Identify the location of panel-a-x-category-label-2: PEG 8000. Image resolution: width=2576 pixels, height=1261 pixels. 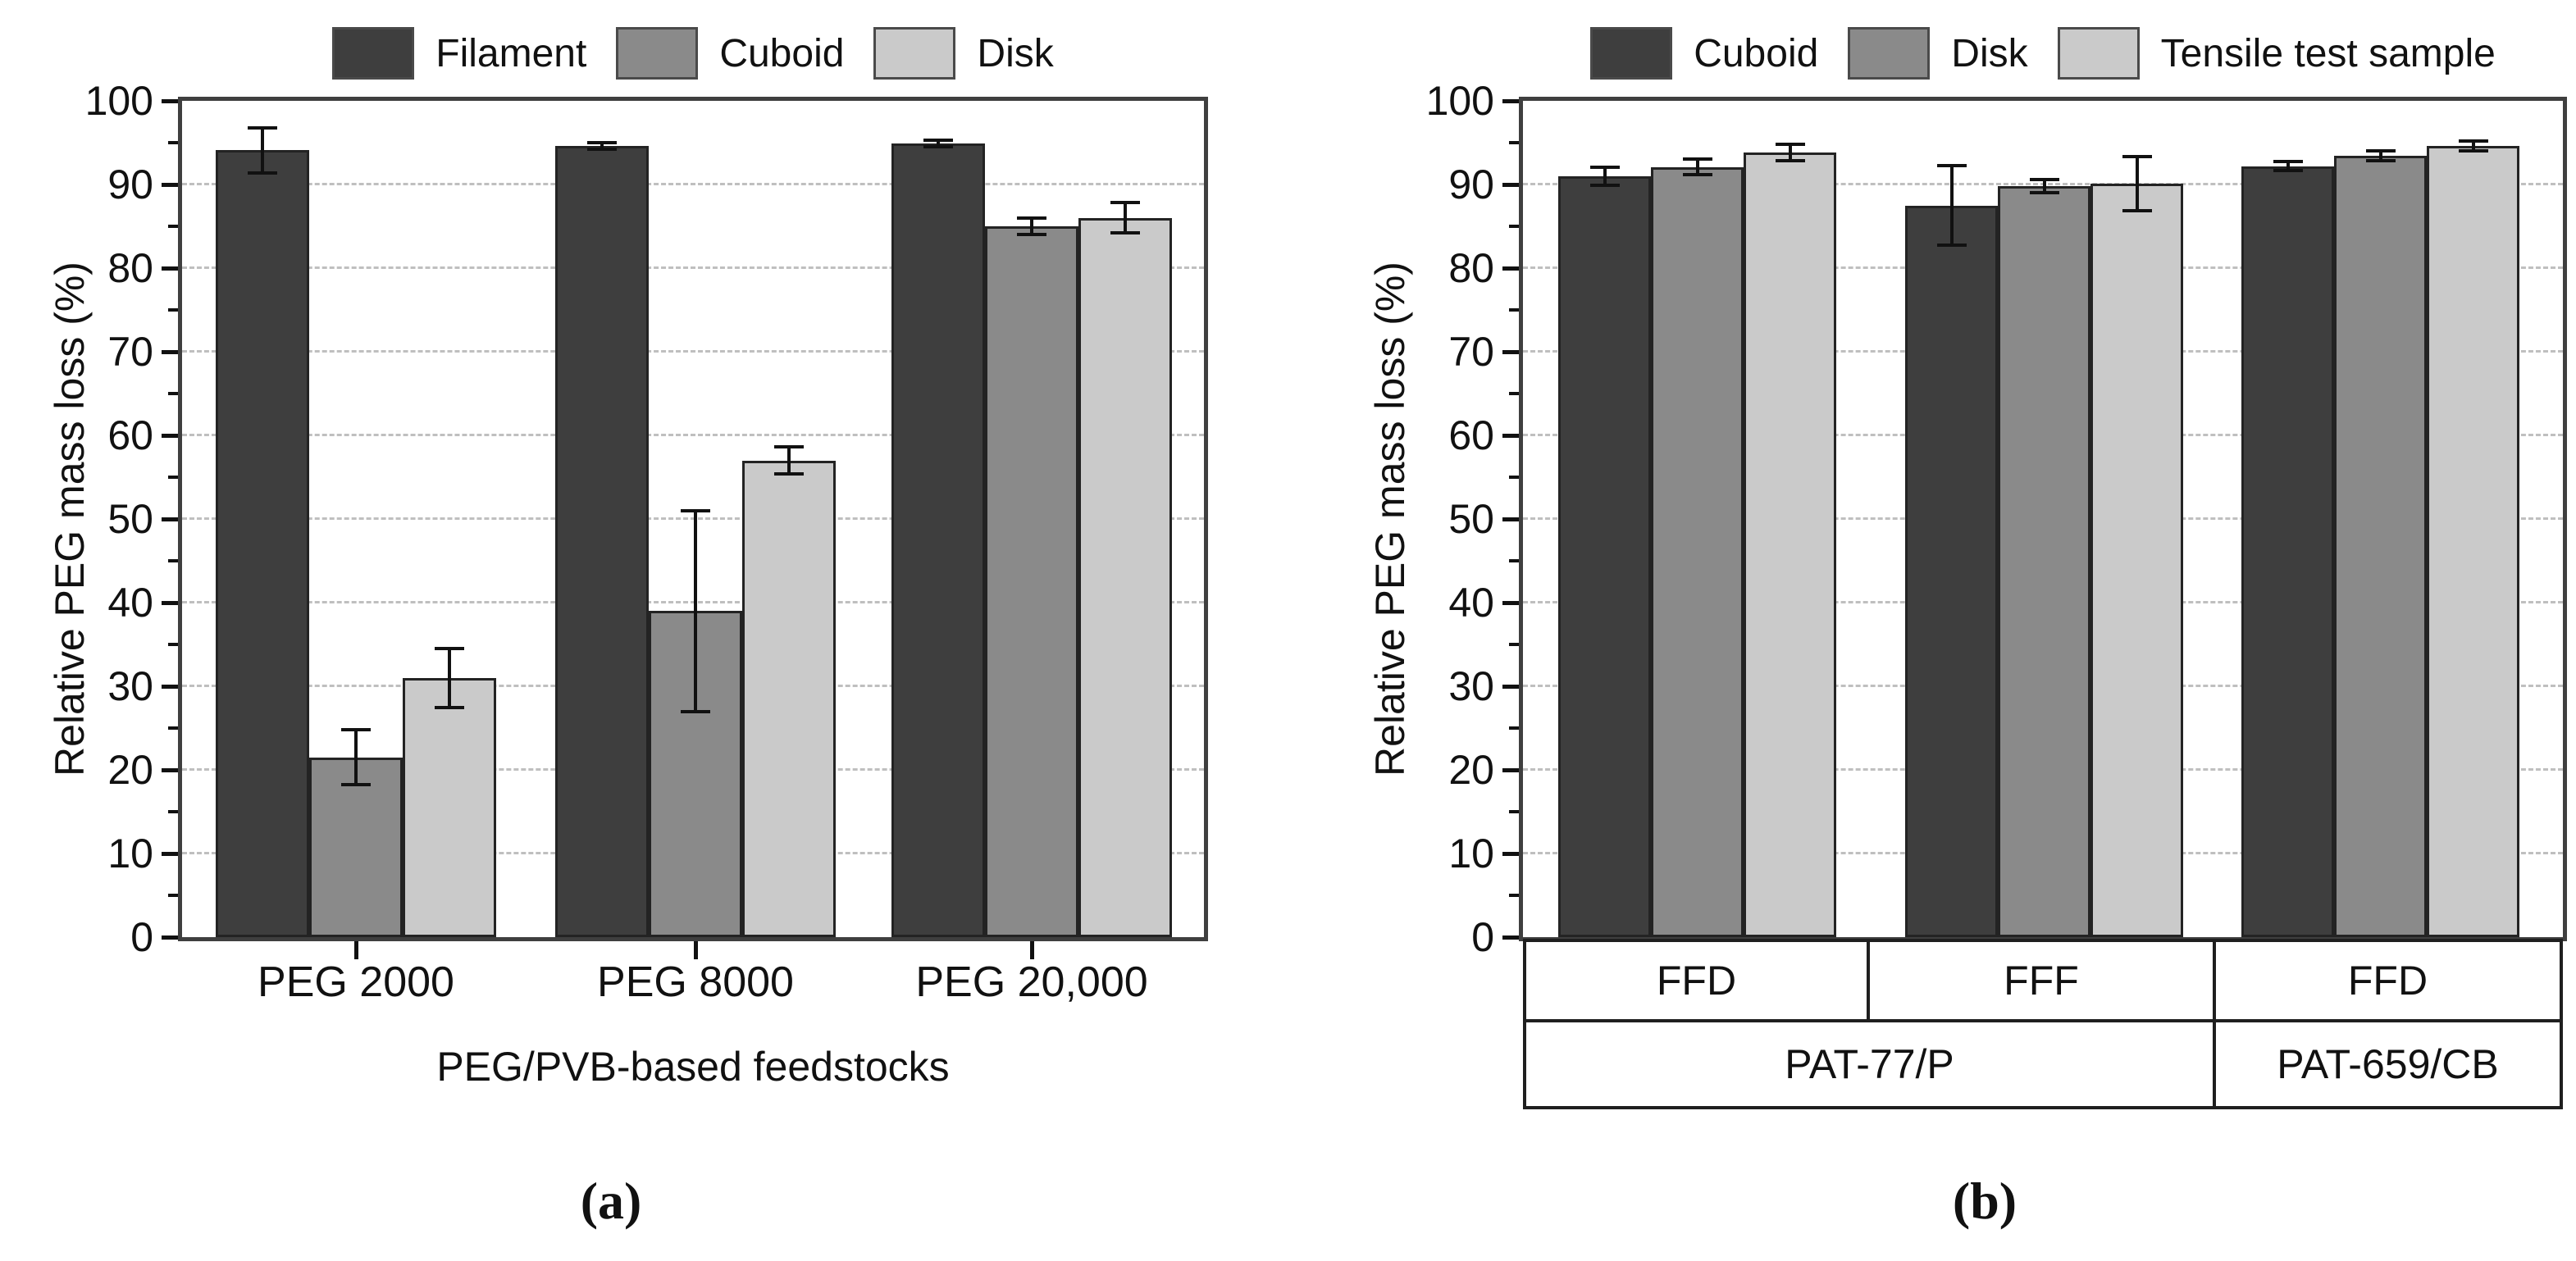
(695, 982).